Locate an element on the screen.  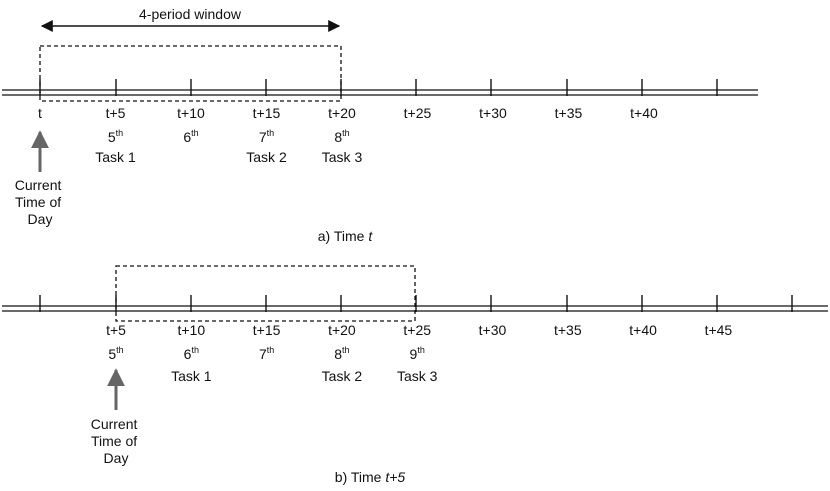
time-label: t+45 is located at coordinates (719, 330).